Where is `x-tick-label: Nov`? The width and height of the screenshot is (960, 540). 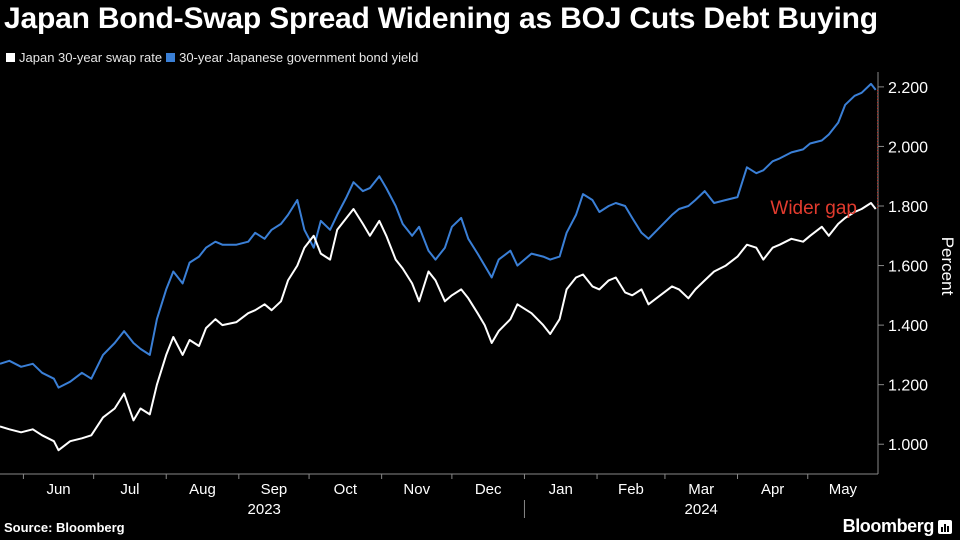 x-tick-label: Nov is located at coordinates (416, 489).